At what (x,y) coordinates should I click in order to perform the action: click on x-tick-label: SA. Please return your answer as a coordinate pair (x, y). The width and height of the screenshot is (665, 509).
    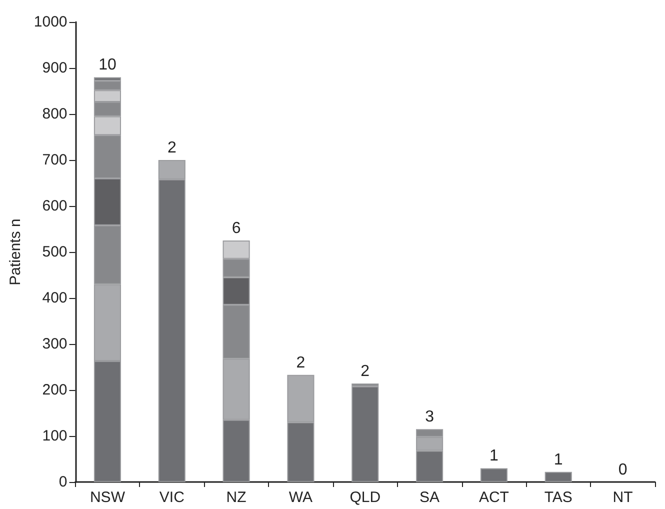
    Looking at the image, I should click on (430, 497).